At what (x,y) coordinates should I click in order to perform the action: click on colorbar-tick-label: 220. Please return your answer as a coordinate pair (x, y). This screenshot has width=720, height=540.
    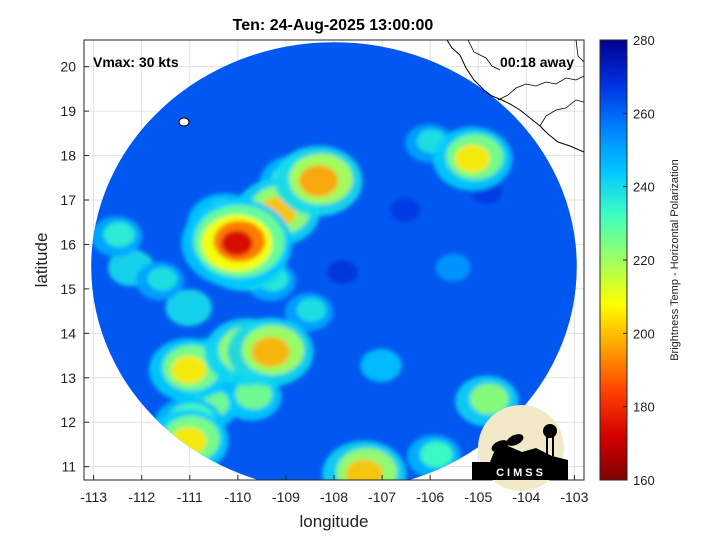
    Looking at the image, I should click on (644, 260).